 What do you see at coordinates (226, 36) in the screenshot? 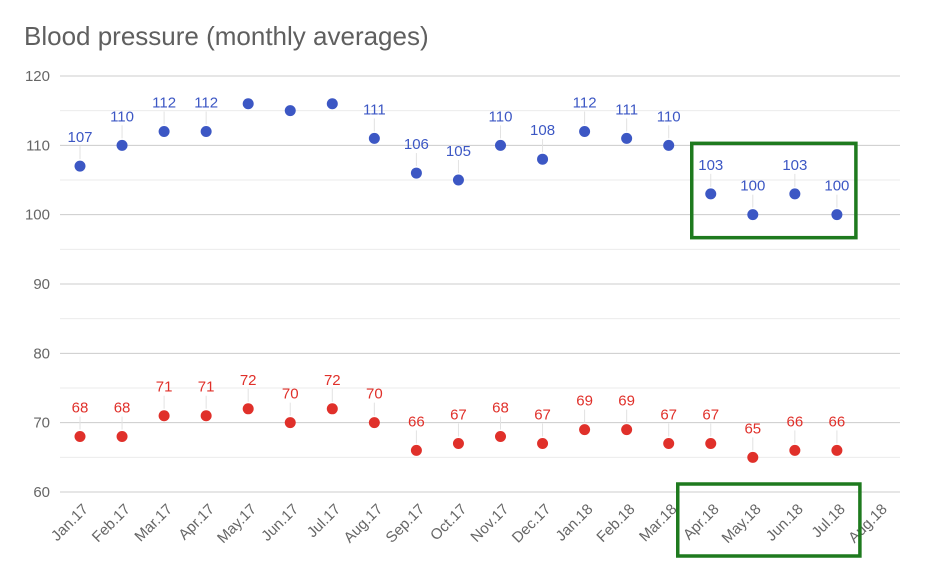
I see `chart-title: Blood pressure (monthly averages)` at bounding box center [226, 36].